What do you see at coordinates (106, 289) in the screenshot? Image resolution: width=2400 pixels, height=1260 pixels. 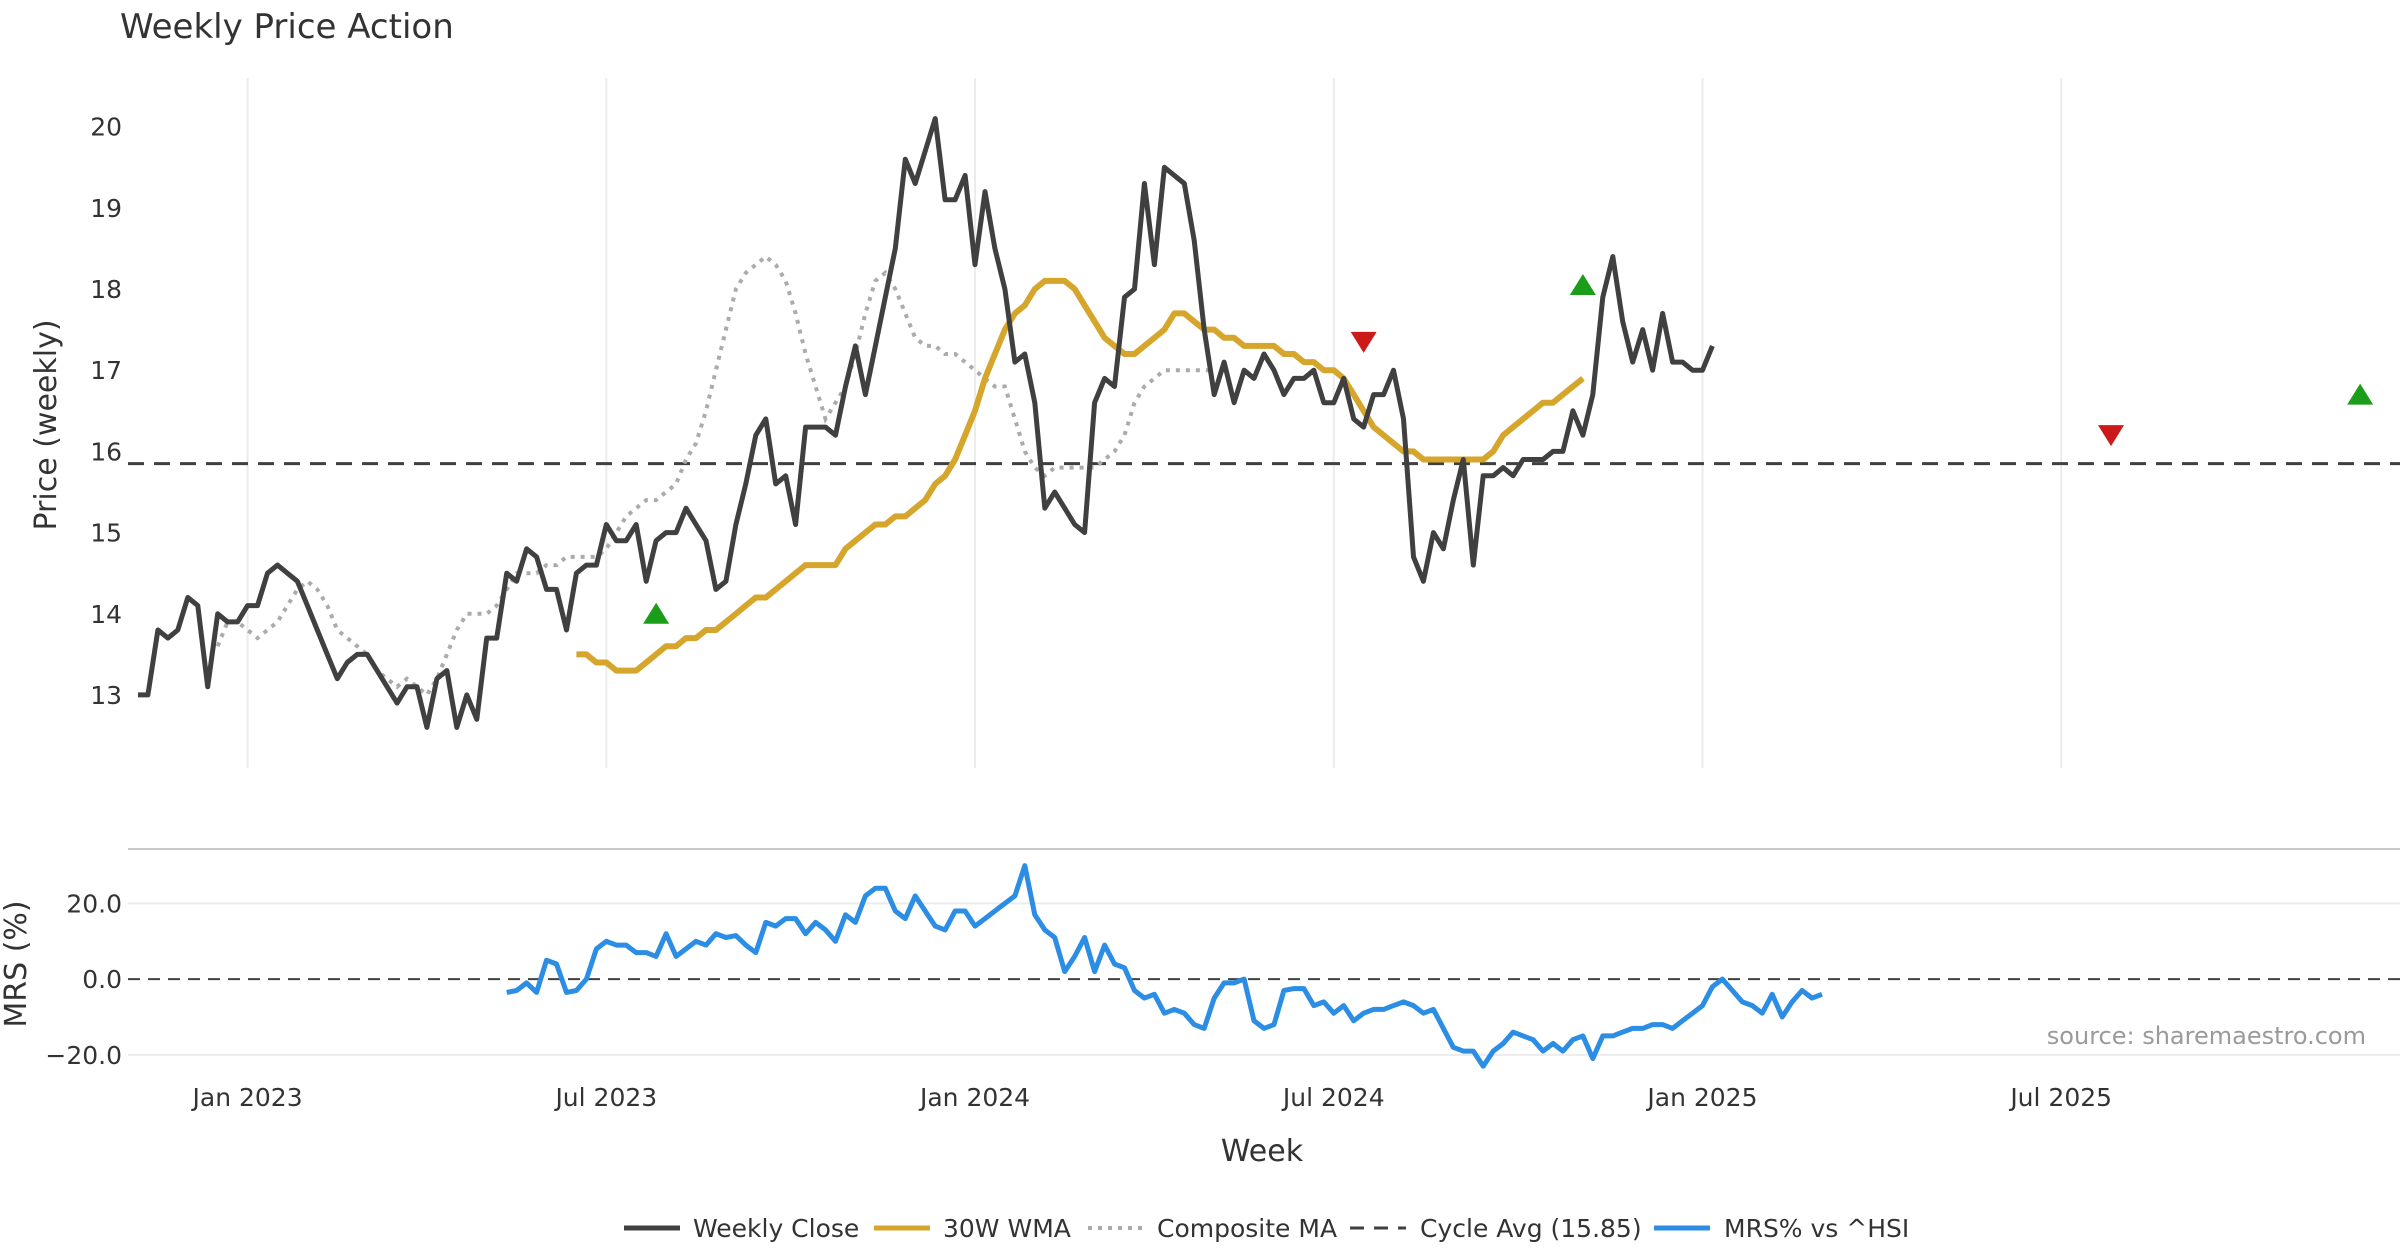 I see `price-y-tick-label: 18` at bounding box center [106, 289].